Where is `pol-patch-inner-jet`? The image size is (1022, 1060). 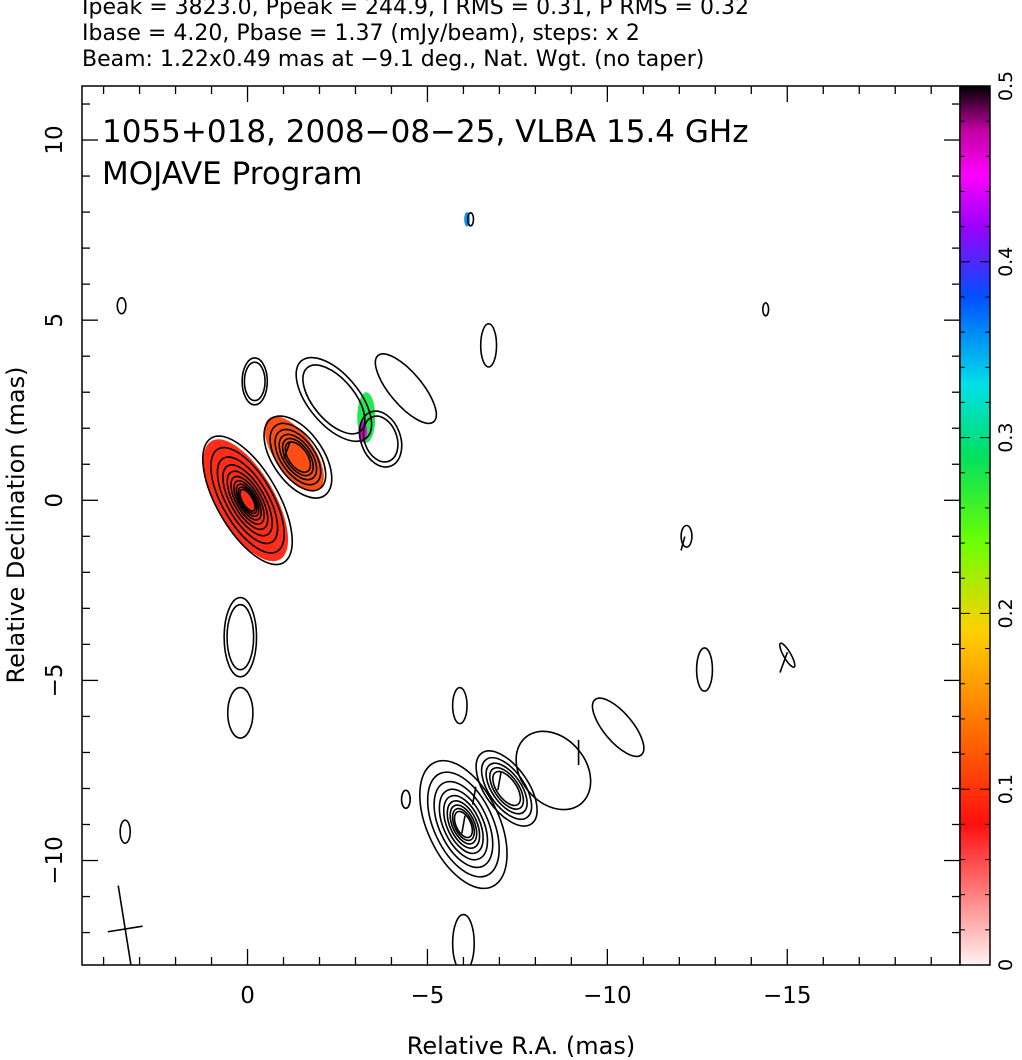 pol-patch-inner-jet is located at coordinates (294, 453).